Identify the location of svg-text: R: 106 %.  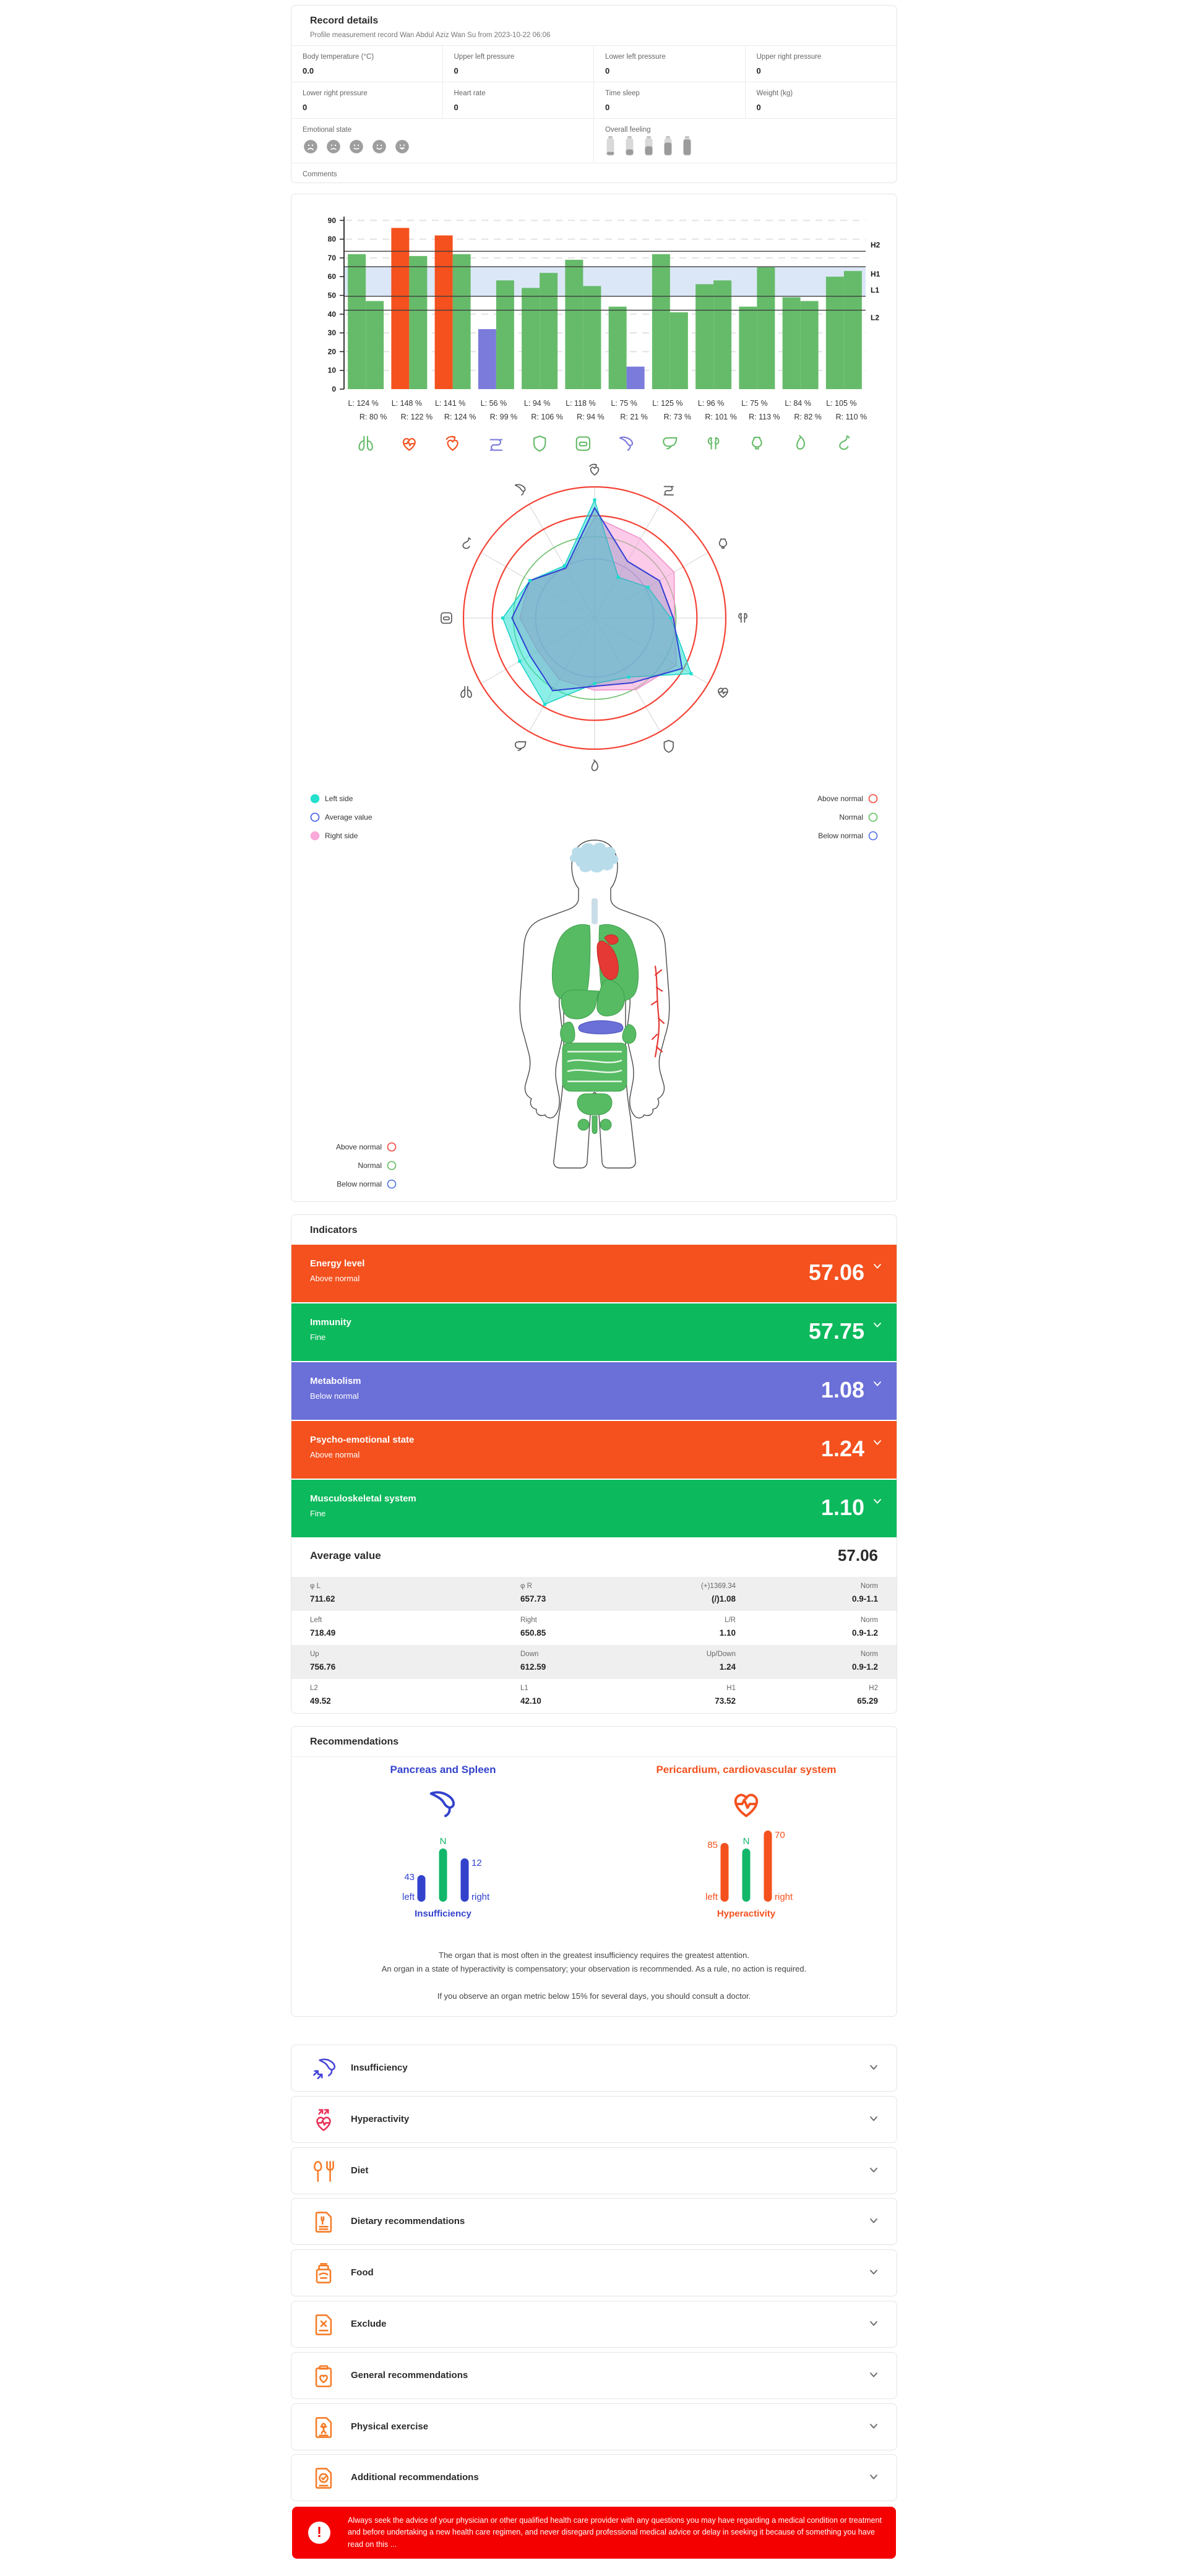
(546, 417).